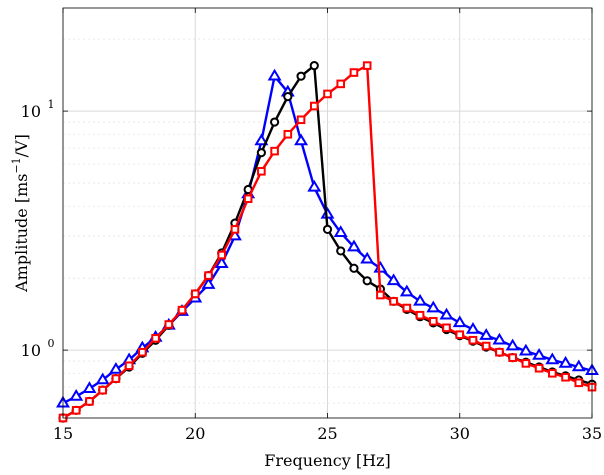  What do you see at coordinates (21, 145) in the screenshot?
I see `y-axis-label-tail: /V]` at bounding box center [21, 145].